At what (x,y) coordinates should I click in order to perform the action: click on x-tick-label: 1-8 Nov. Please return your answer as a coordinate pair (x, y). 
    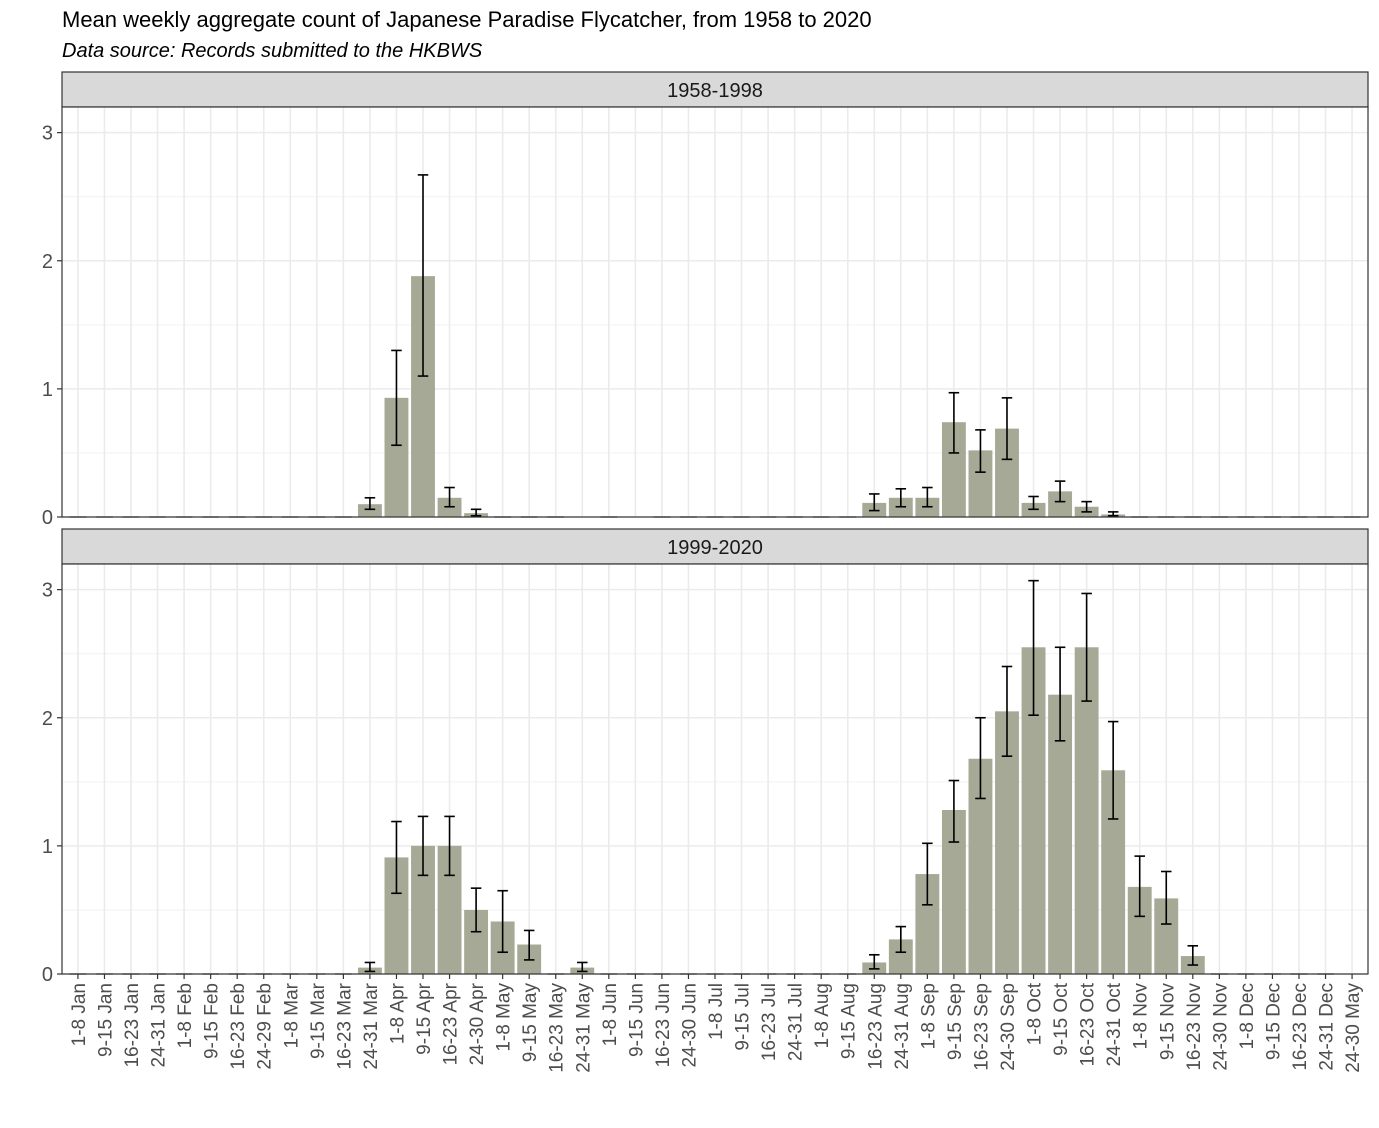
    Looking at the image, I should click on (1141, 1016).